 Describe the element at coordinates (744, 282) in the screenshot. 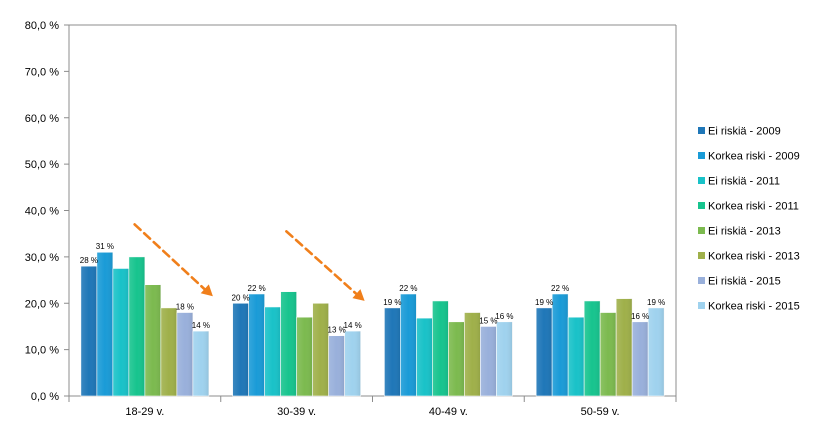

I see `legend-label: Ei riskiä - 2015` at that location.